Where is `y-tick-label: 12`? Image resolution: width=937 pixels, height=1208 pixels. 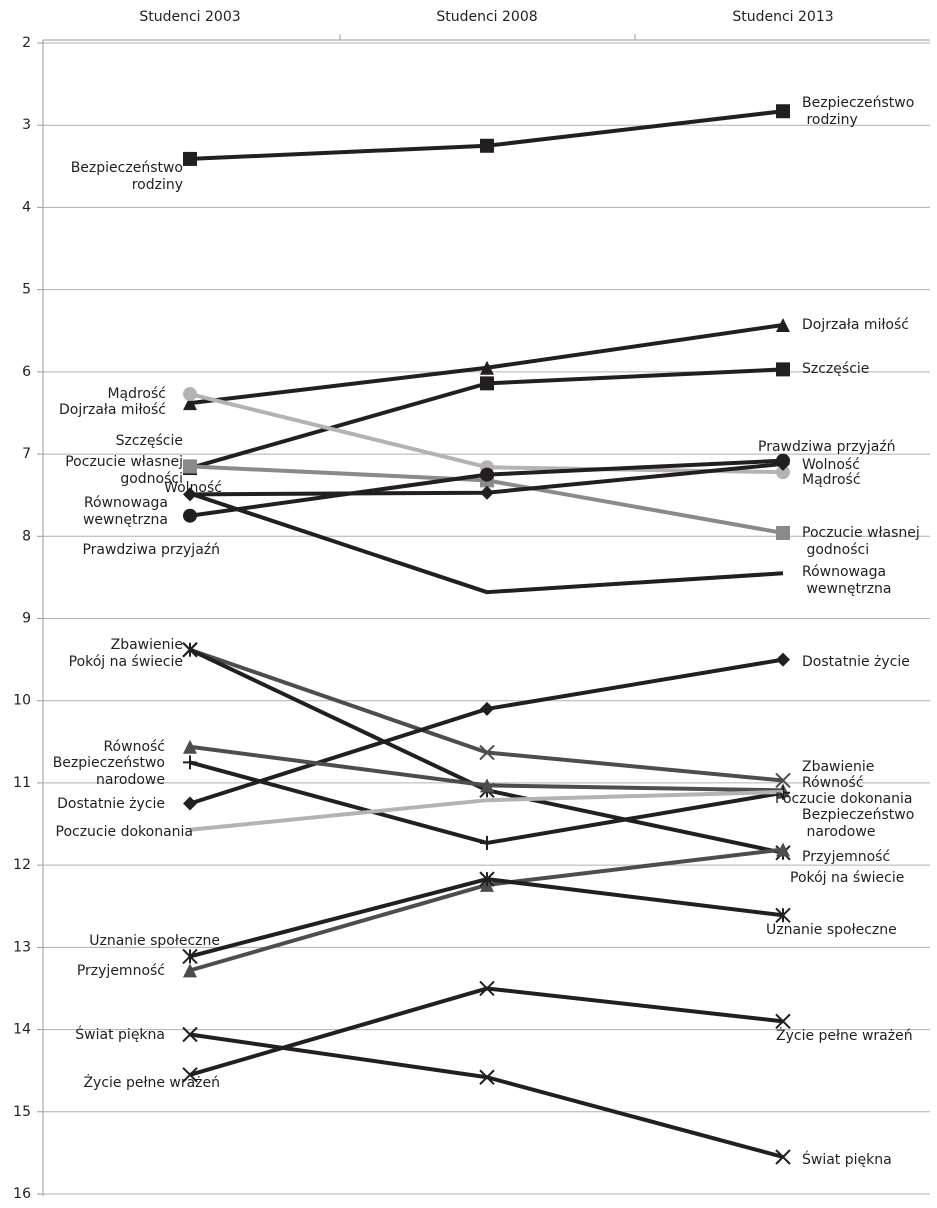 y-tick-label: 12 is located at coordinates (22, 865).